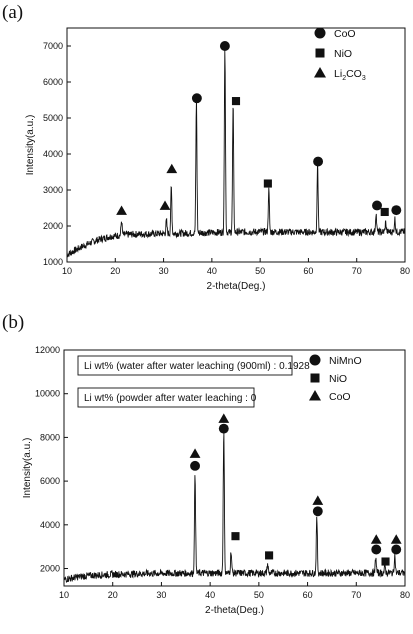 Image resolution: width=413 pixels, height=634 pixels. Describe the element at coordinates (344, 78) in the screenshot. I see `legend-label-sub: 2` at that location.